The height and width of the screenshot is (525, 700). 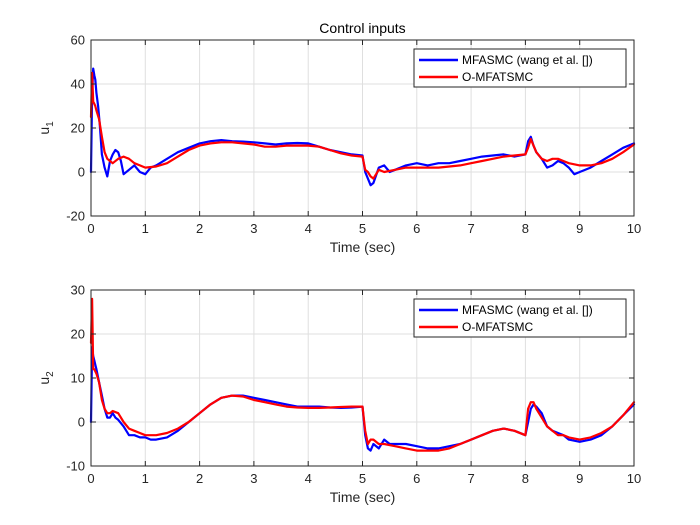 I want to click on plot-u2-xtick-label: 6, so click(x=416, y=478).